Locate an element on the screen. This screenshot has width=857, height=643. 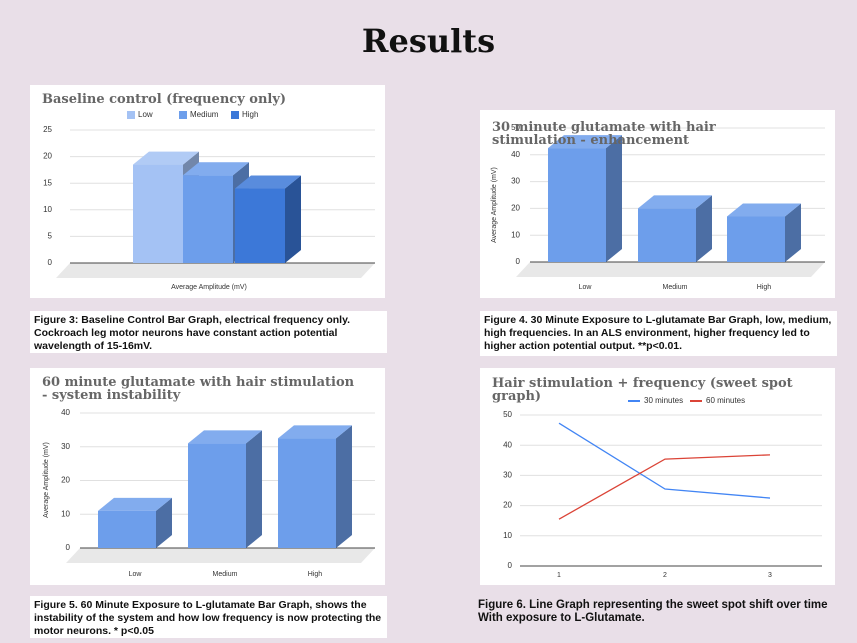
x-axis-label: Average Amplitude (mV) is located at coordinates (209, 287).